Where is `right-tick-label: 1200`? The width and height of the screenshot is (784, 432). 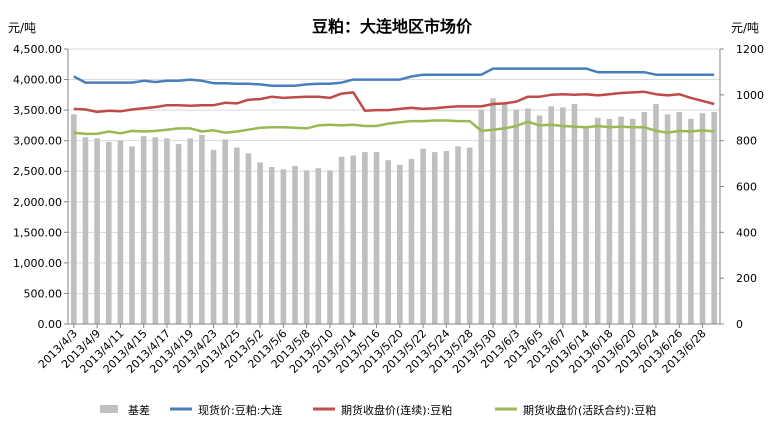
right-tick-label: 1200 is located at coordinates (750, 49).